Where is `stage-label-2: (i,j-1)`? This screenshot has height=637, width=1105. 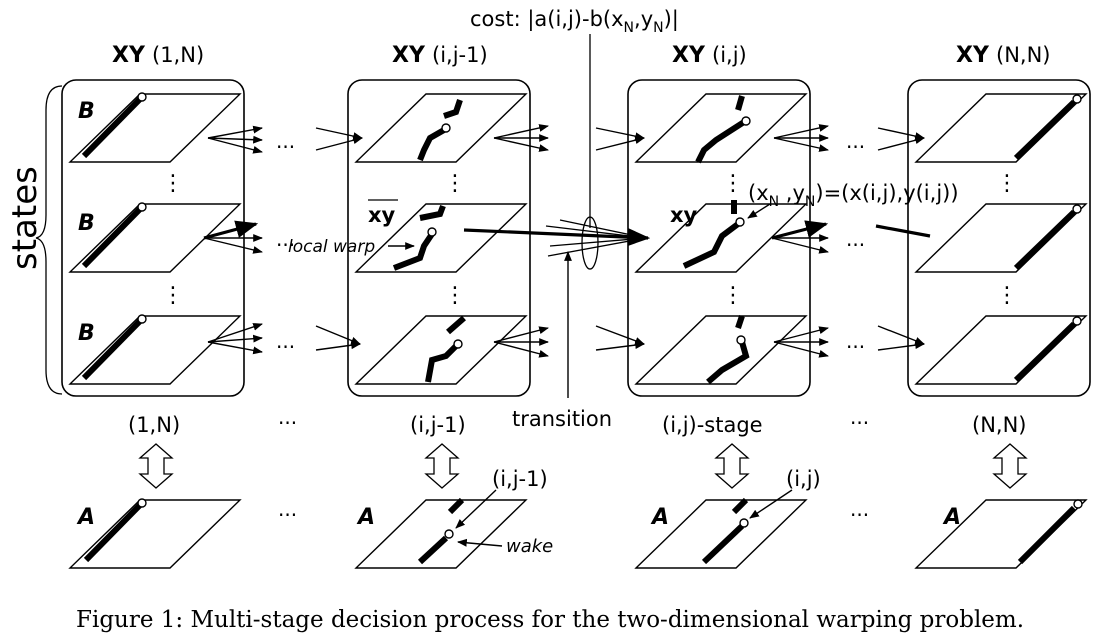
stage-label-2: (i,j-1) is located at coordinates (438, 425).